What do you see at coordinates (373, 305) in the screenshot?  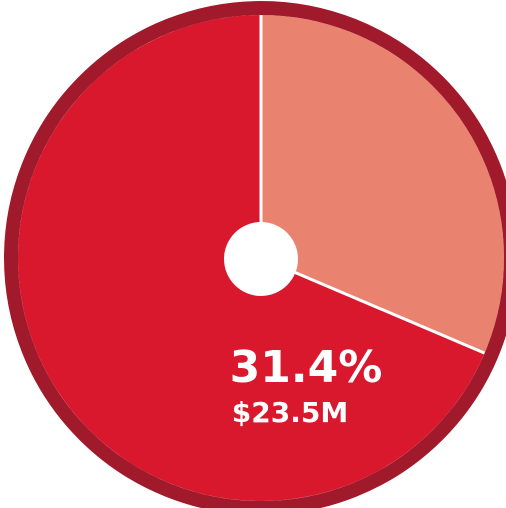 I see `slice-divider` at bounding box center [373, 305].